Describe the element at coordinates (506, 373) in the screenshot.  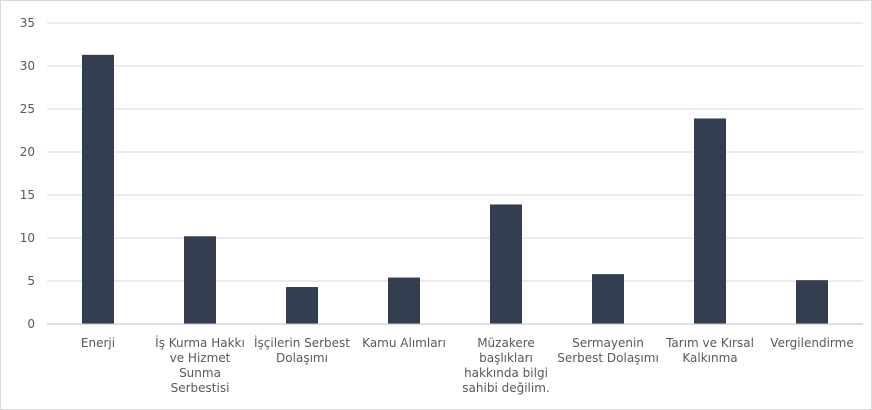
I see `x-category-label-line: hakkında bilgi` at that location.